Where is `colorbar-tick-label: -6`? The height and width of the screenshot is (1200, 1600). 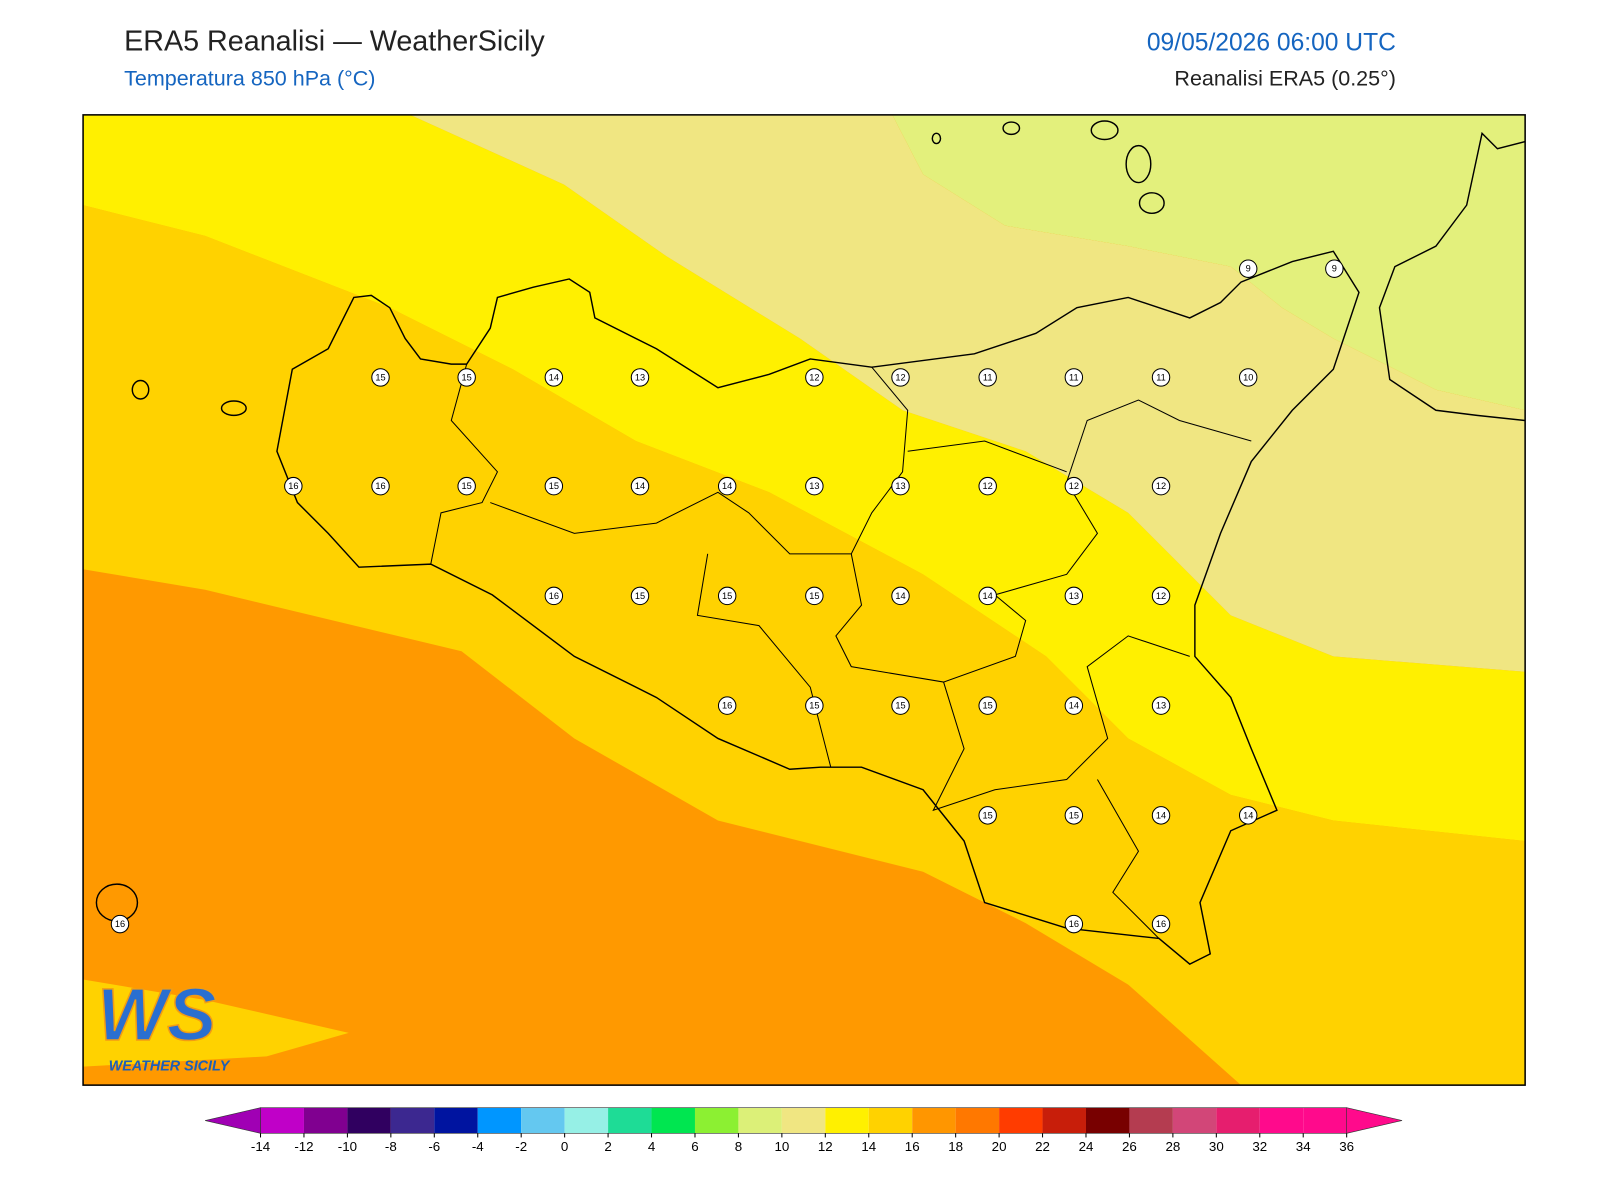
colorbar-tick-label: -6 is located at coordinates (434, 1146).